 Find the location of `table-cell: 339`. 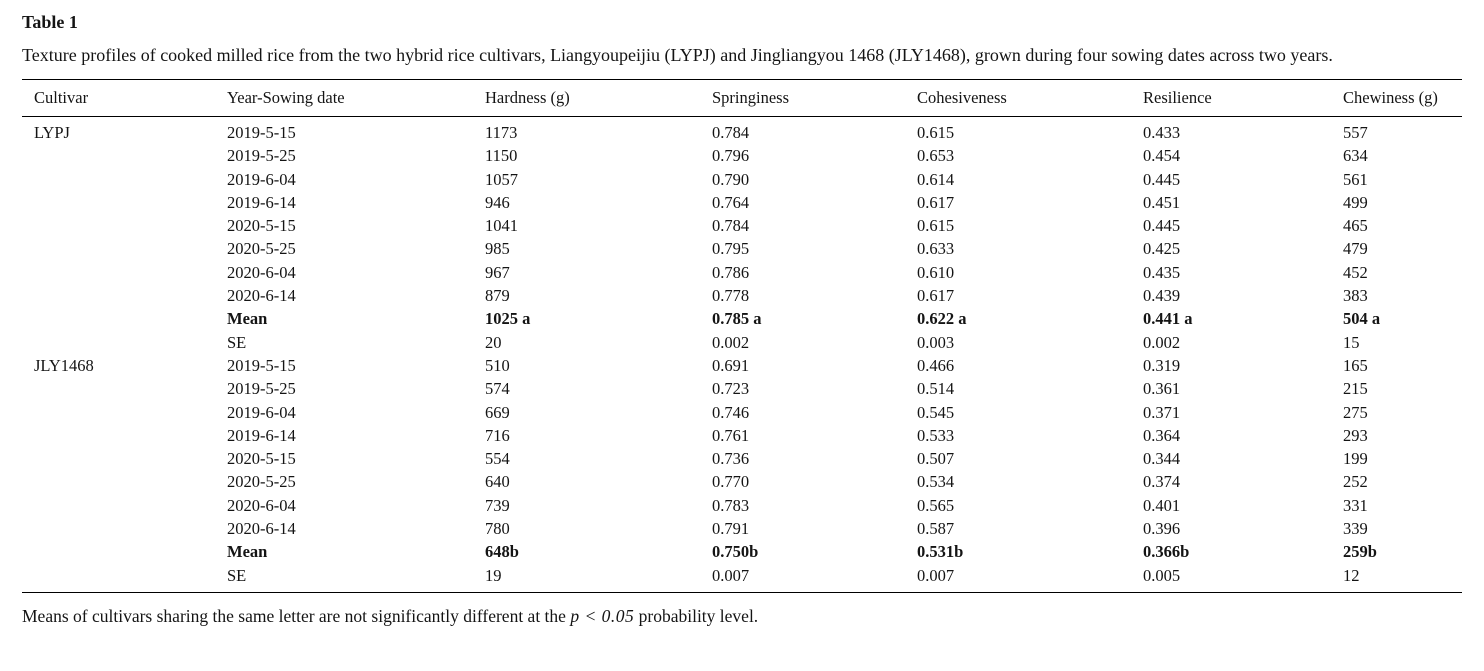

table-cell: 339 is located at coordinates (1355, 529).